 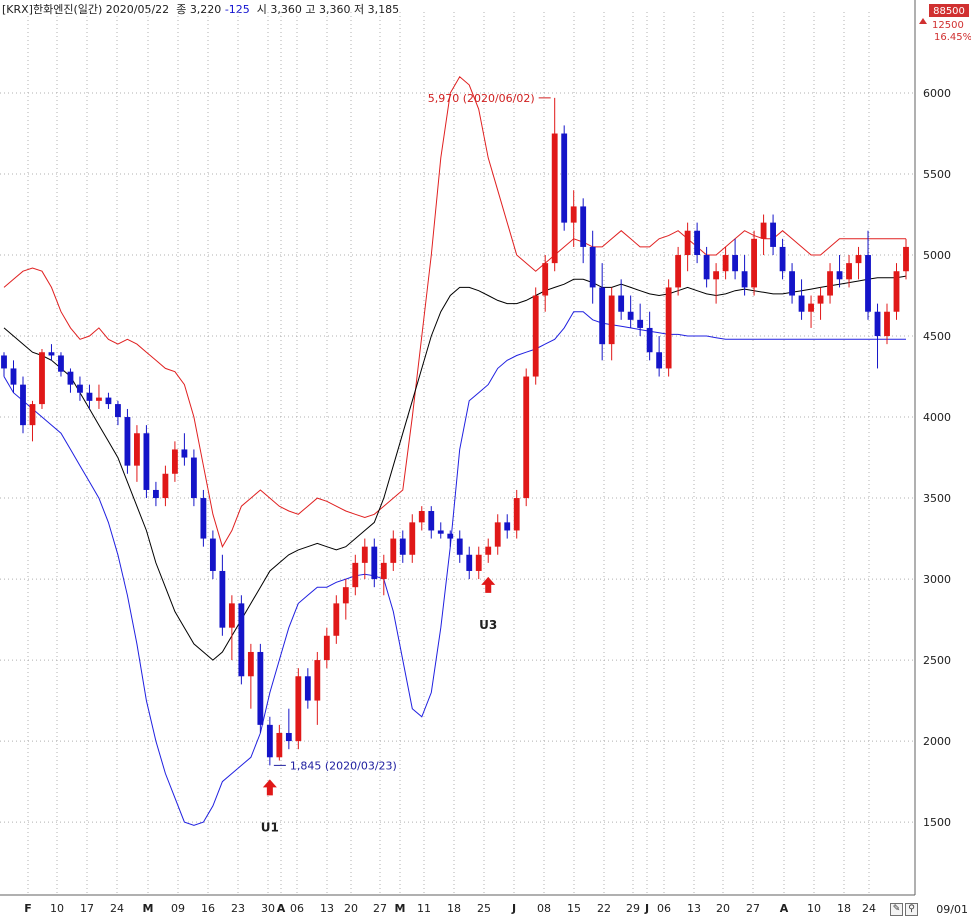 What do you see at coordinates (544, 908) in the screenshot?
I see `x-tick-label: 08` at bounding box center [544, 908].